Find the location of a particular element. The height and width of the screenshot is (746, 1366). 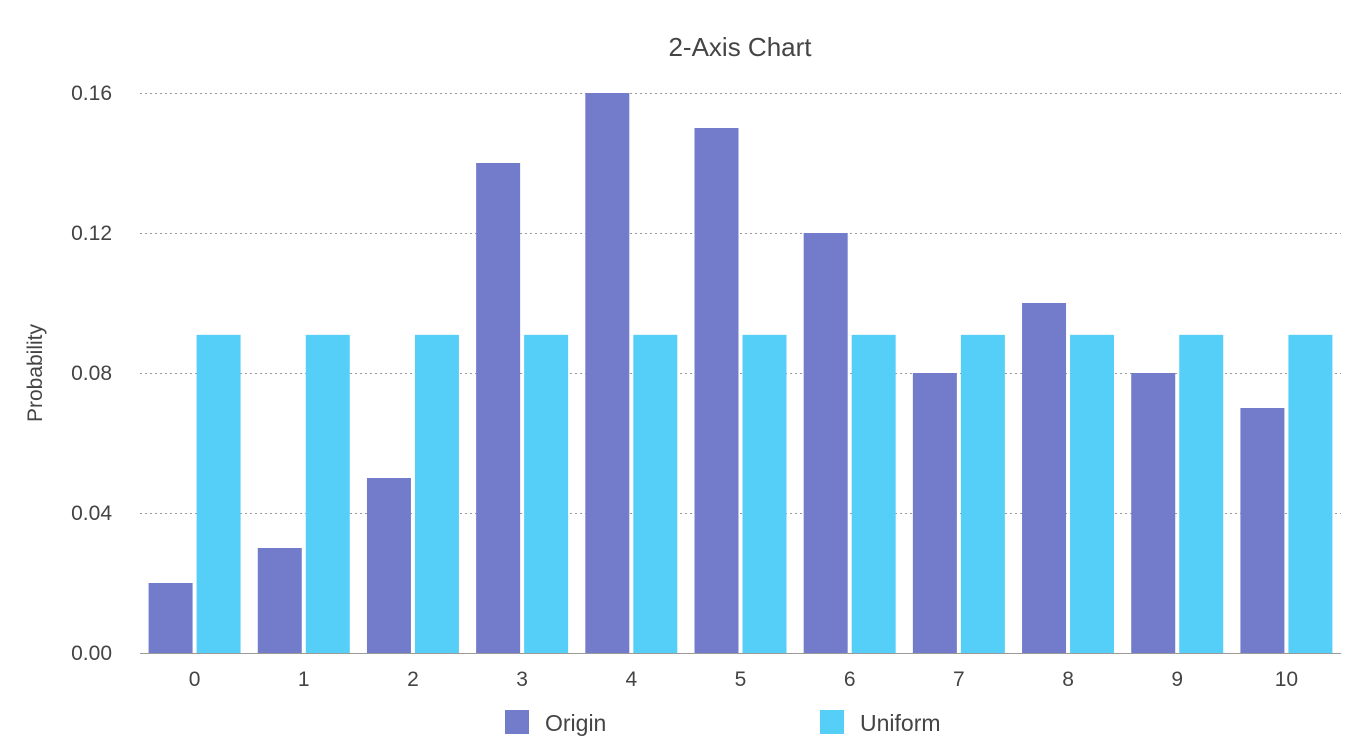

x-tick-label: 10 is located at coordinates (1286, 679).